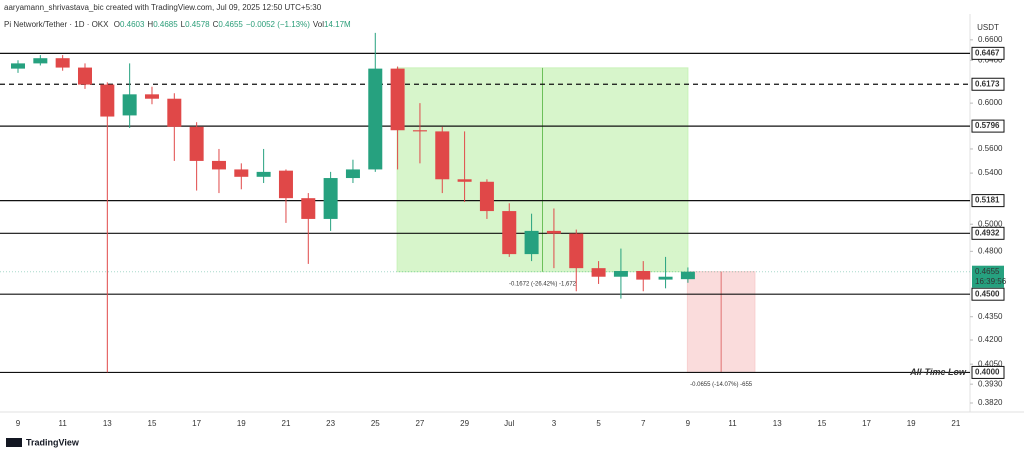  I want to click on x-tick-label: 23, so click(330, 423).